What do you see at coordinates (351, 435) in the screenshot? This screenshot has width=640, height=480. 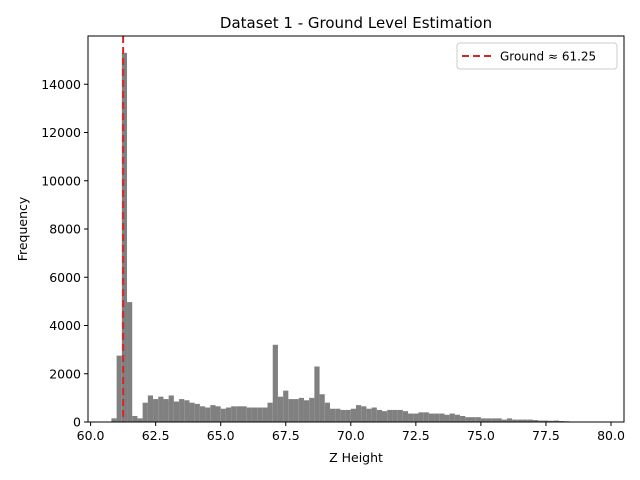 I see `x-tick-label: 70.0` at bounding box center [351, 435].